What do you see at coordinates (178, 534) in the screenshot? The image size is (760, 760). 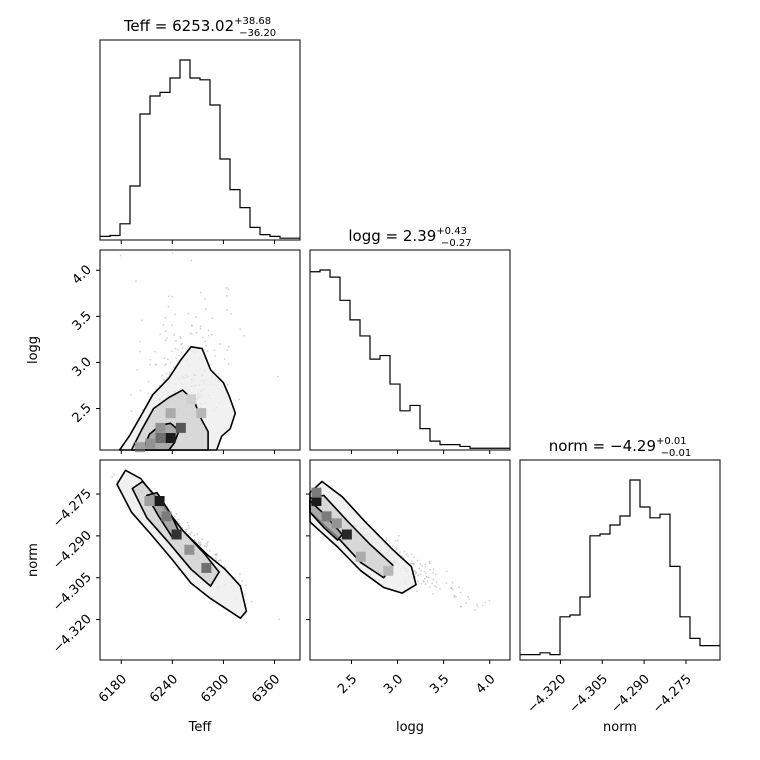 I see `hist2d-teff-norm` at bounding box center [178, 534].